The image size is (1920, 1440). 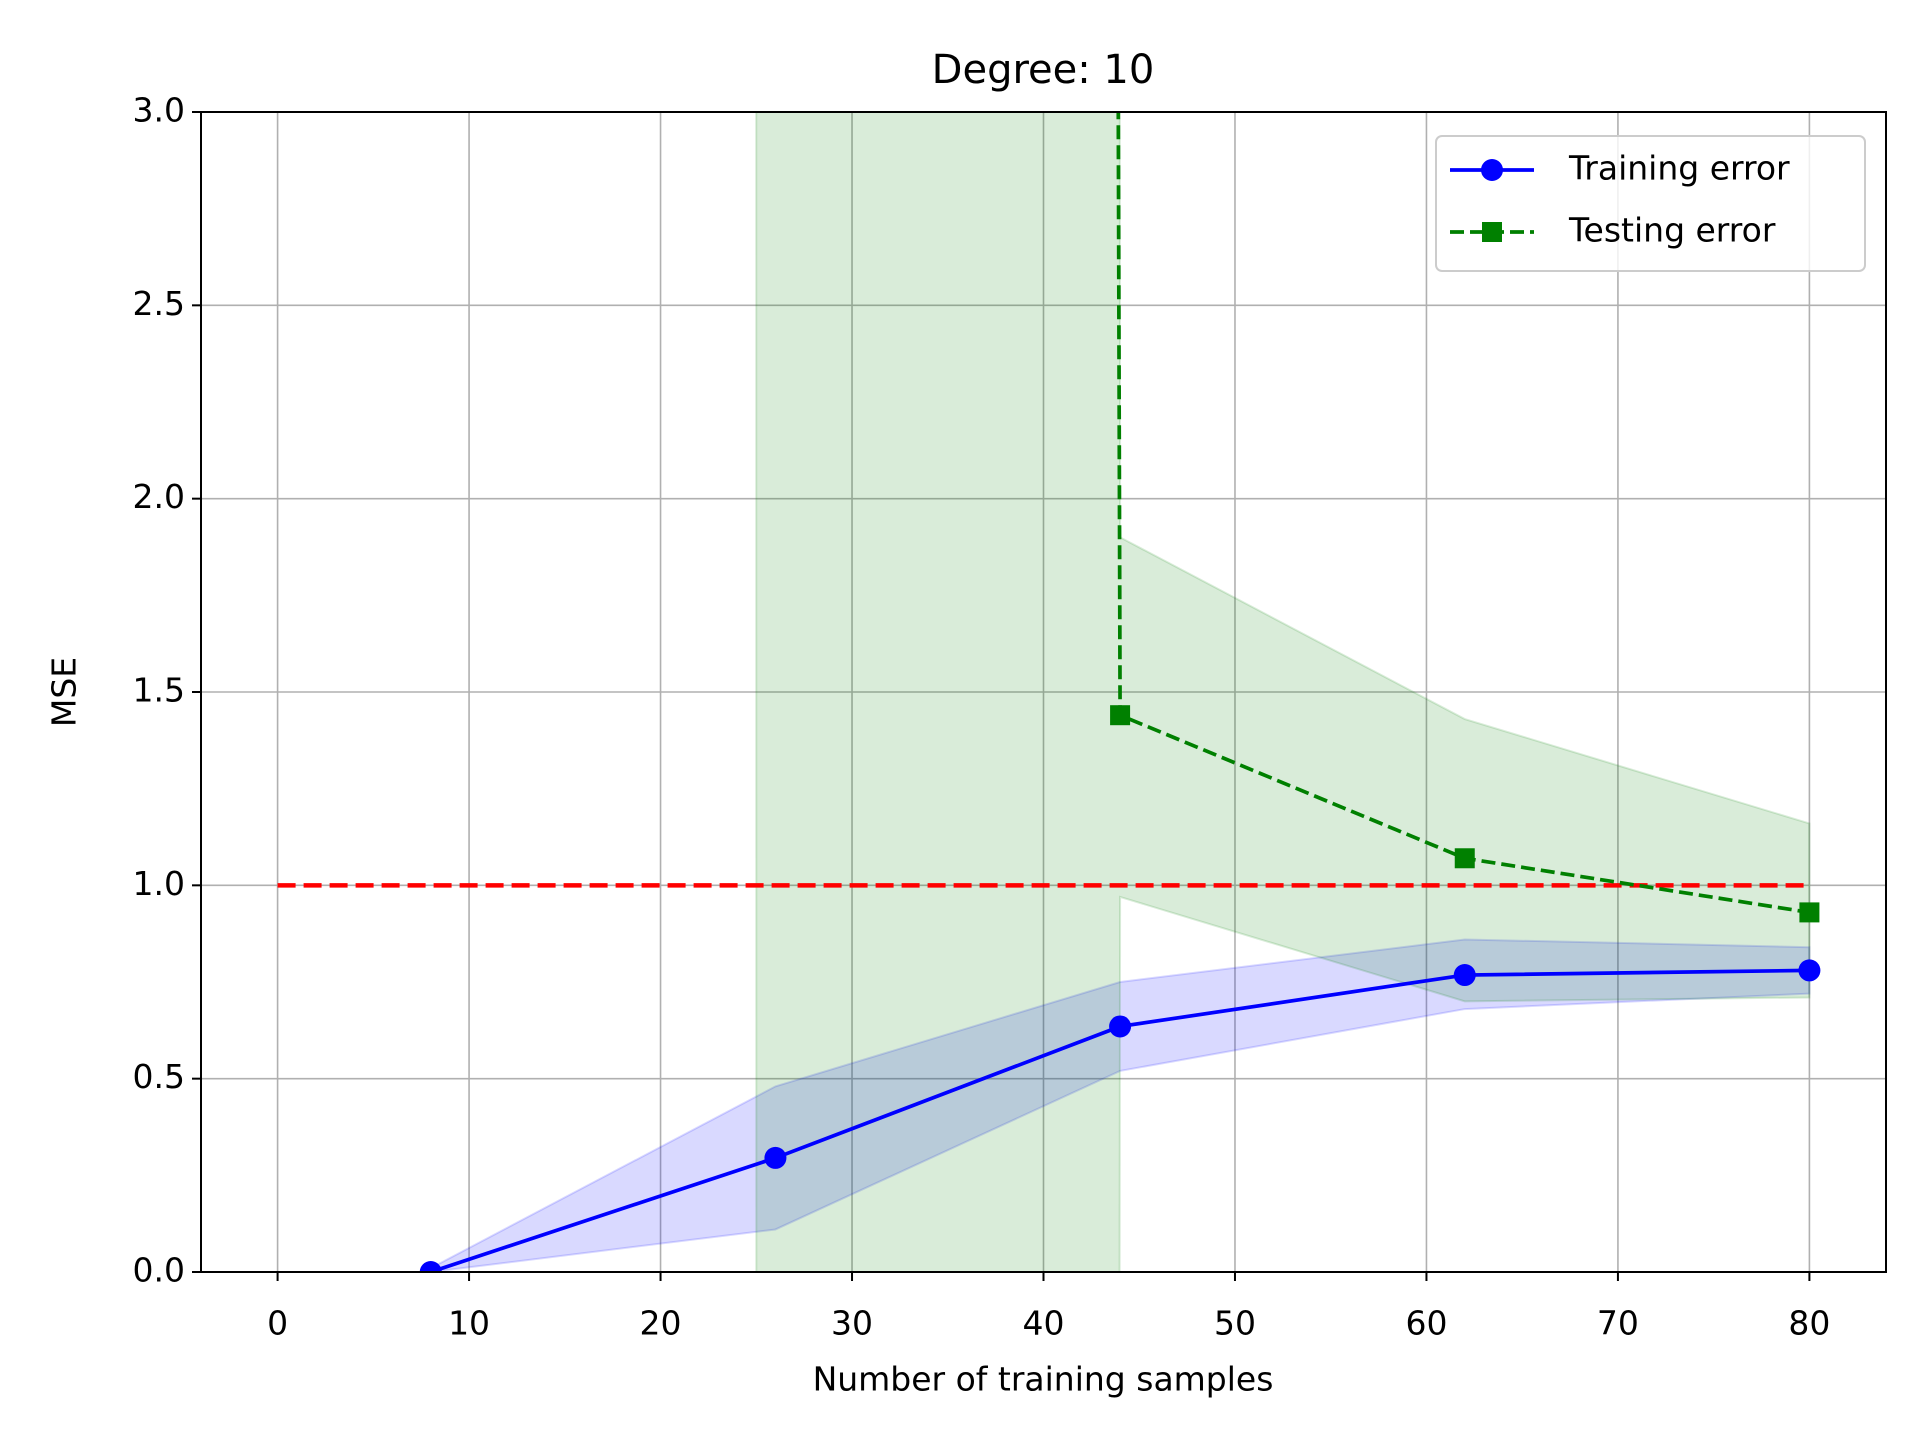 What do you see at coordinates (1672, 230) in the screenshot?
I see `legend-label: Testing error` at bounding box center [1672, 230].